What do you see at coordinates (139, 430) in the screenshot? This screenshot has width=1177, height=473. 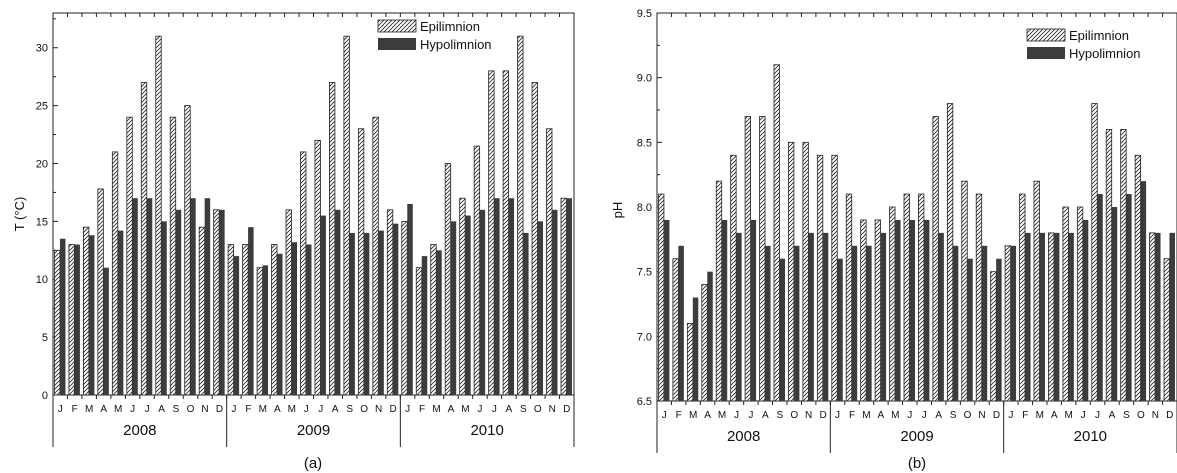 I see `year-label: 2008` at bounding box center [139, 430].